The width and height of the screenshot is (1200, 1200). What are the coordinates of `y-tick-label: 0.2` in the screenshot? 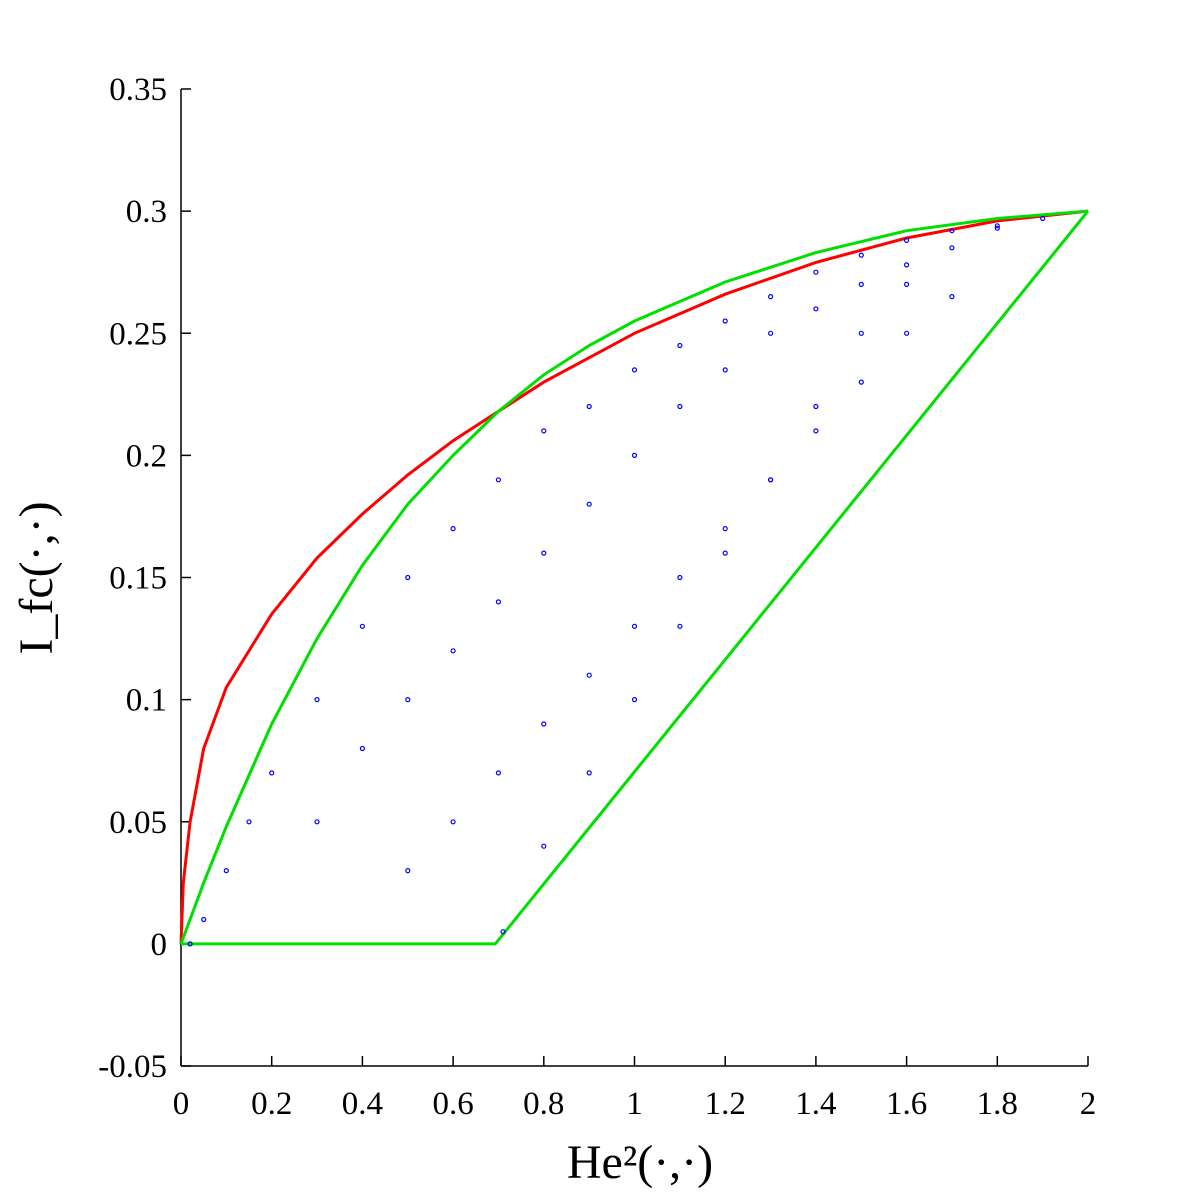 It's located at (146, 456).